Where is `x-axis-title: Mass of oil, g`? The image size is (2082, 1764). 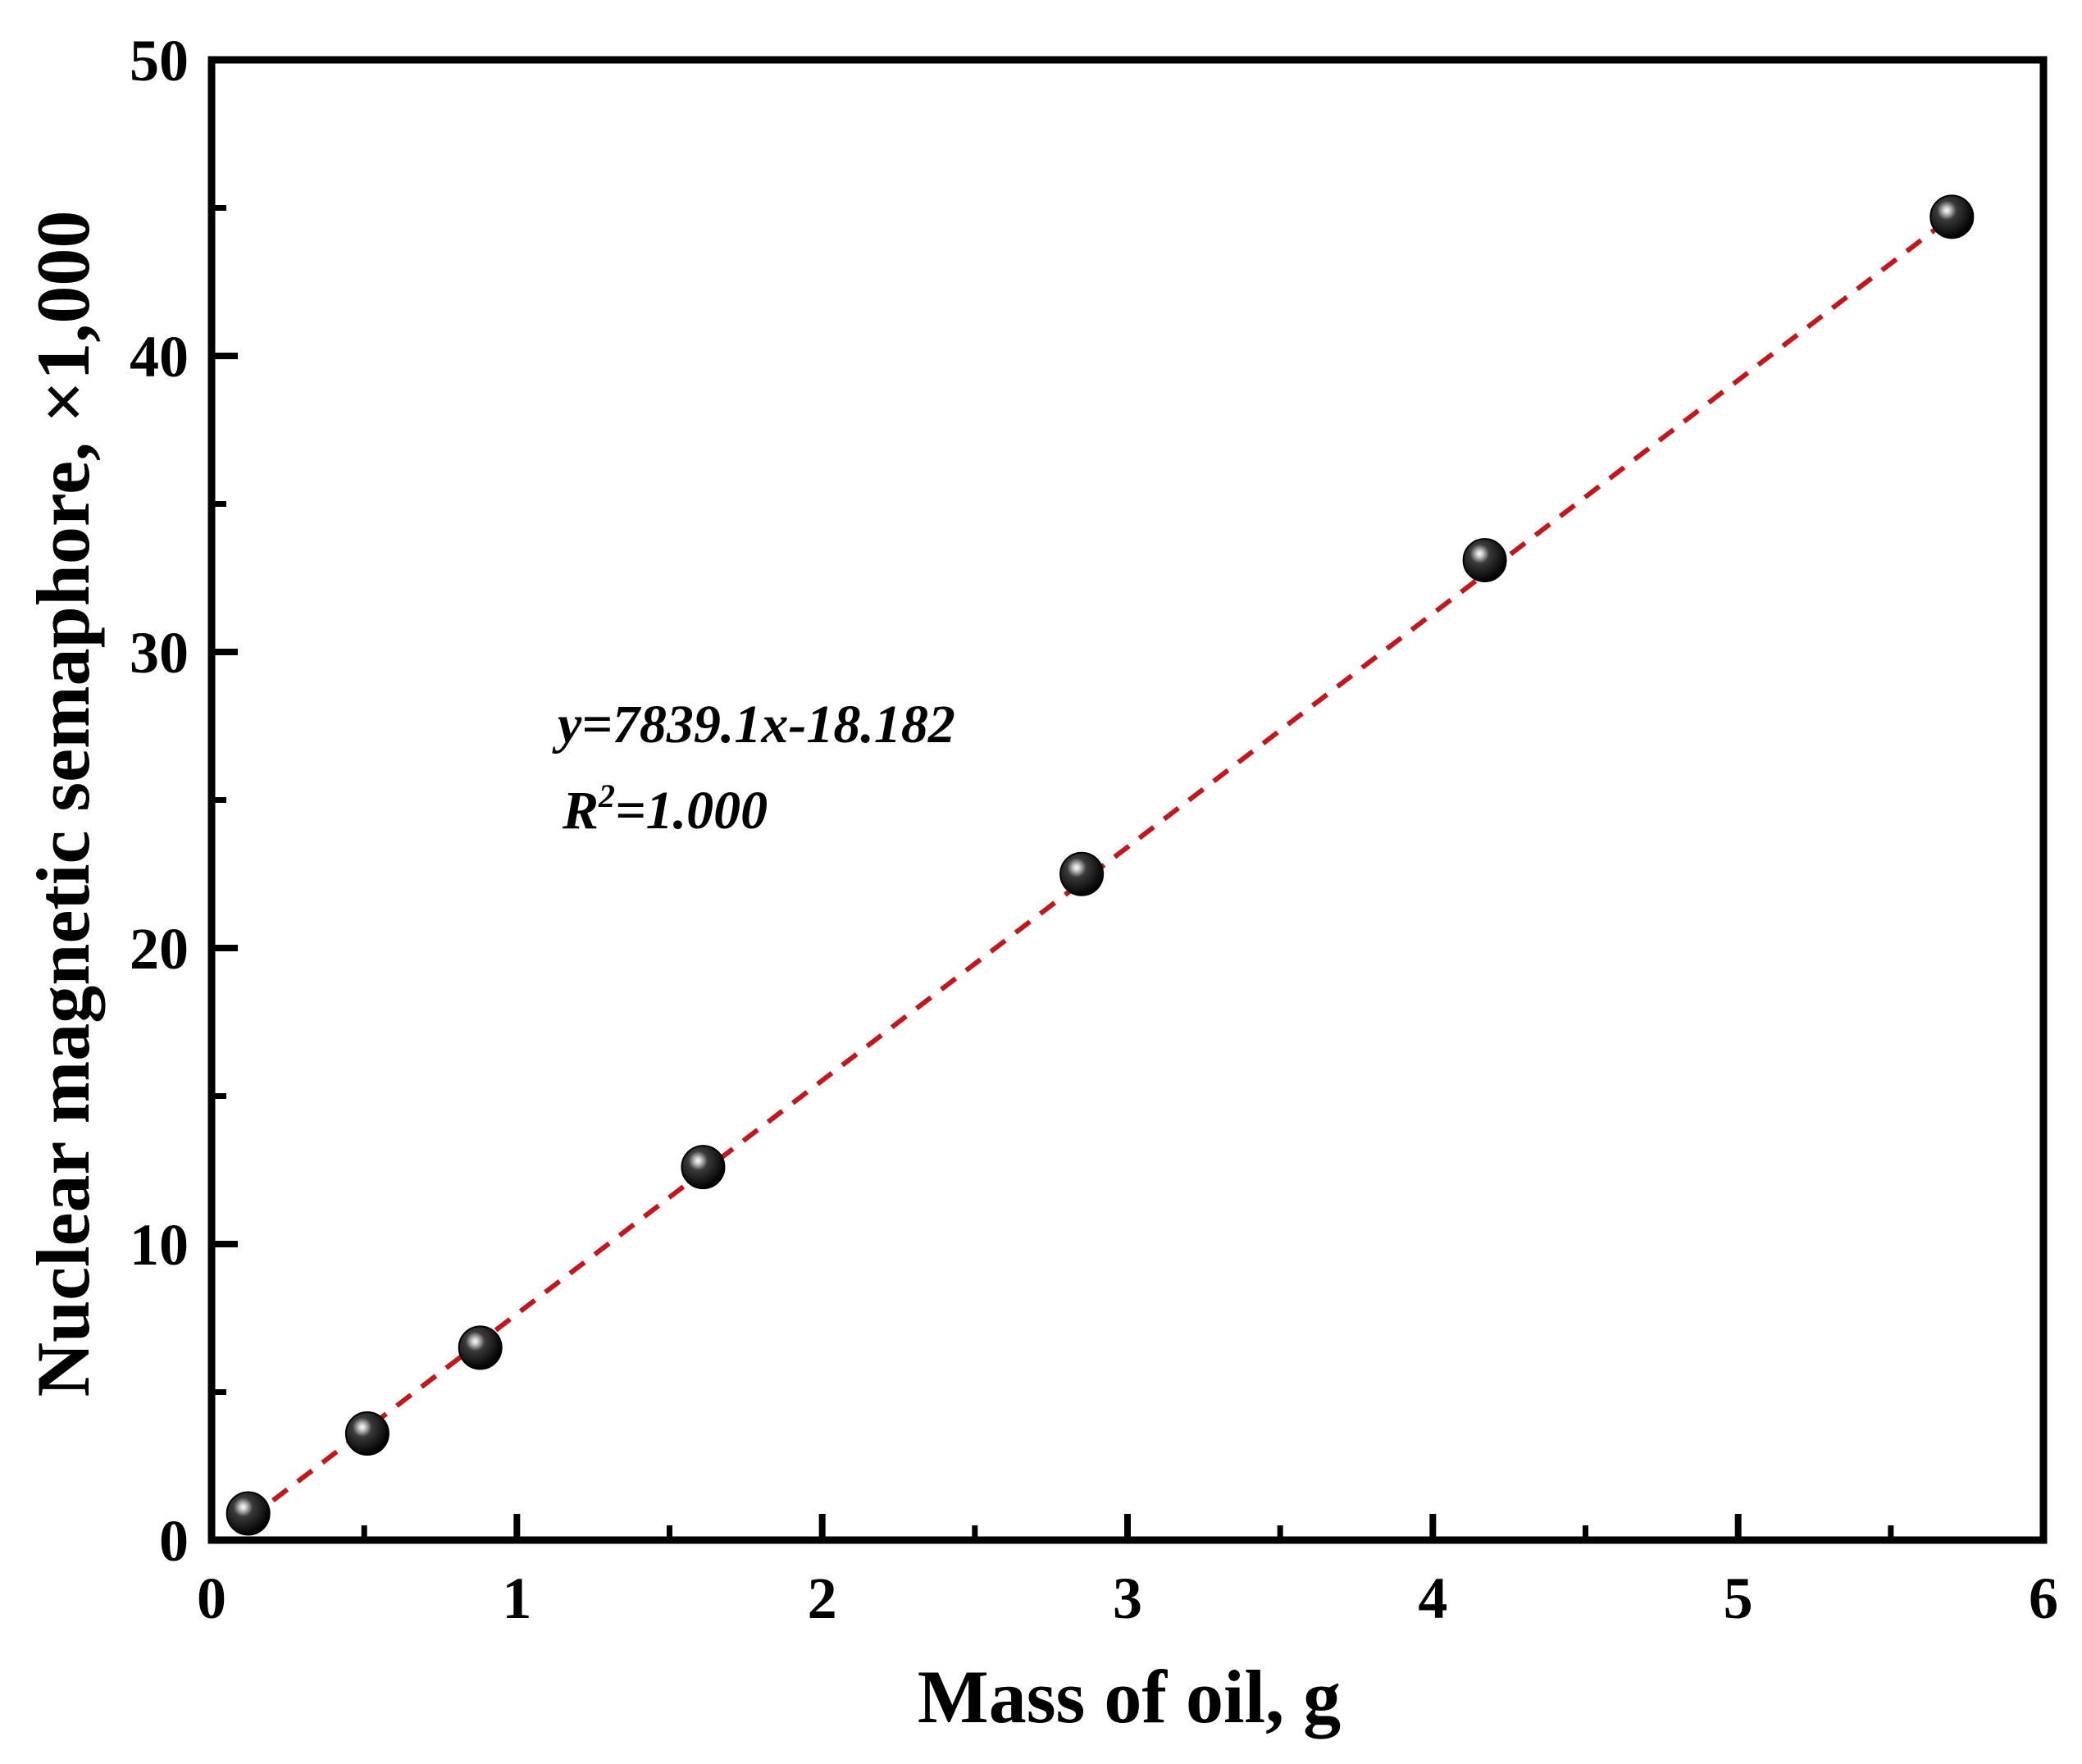 x-axis-title: Mass of oil, g is located at coordinates (1130, 1697).